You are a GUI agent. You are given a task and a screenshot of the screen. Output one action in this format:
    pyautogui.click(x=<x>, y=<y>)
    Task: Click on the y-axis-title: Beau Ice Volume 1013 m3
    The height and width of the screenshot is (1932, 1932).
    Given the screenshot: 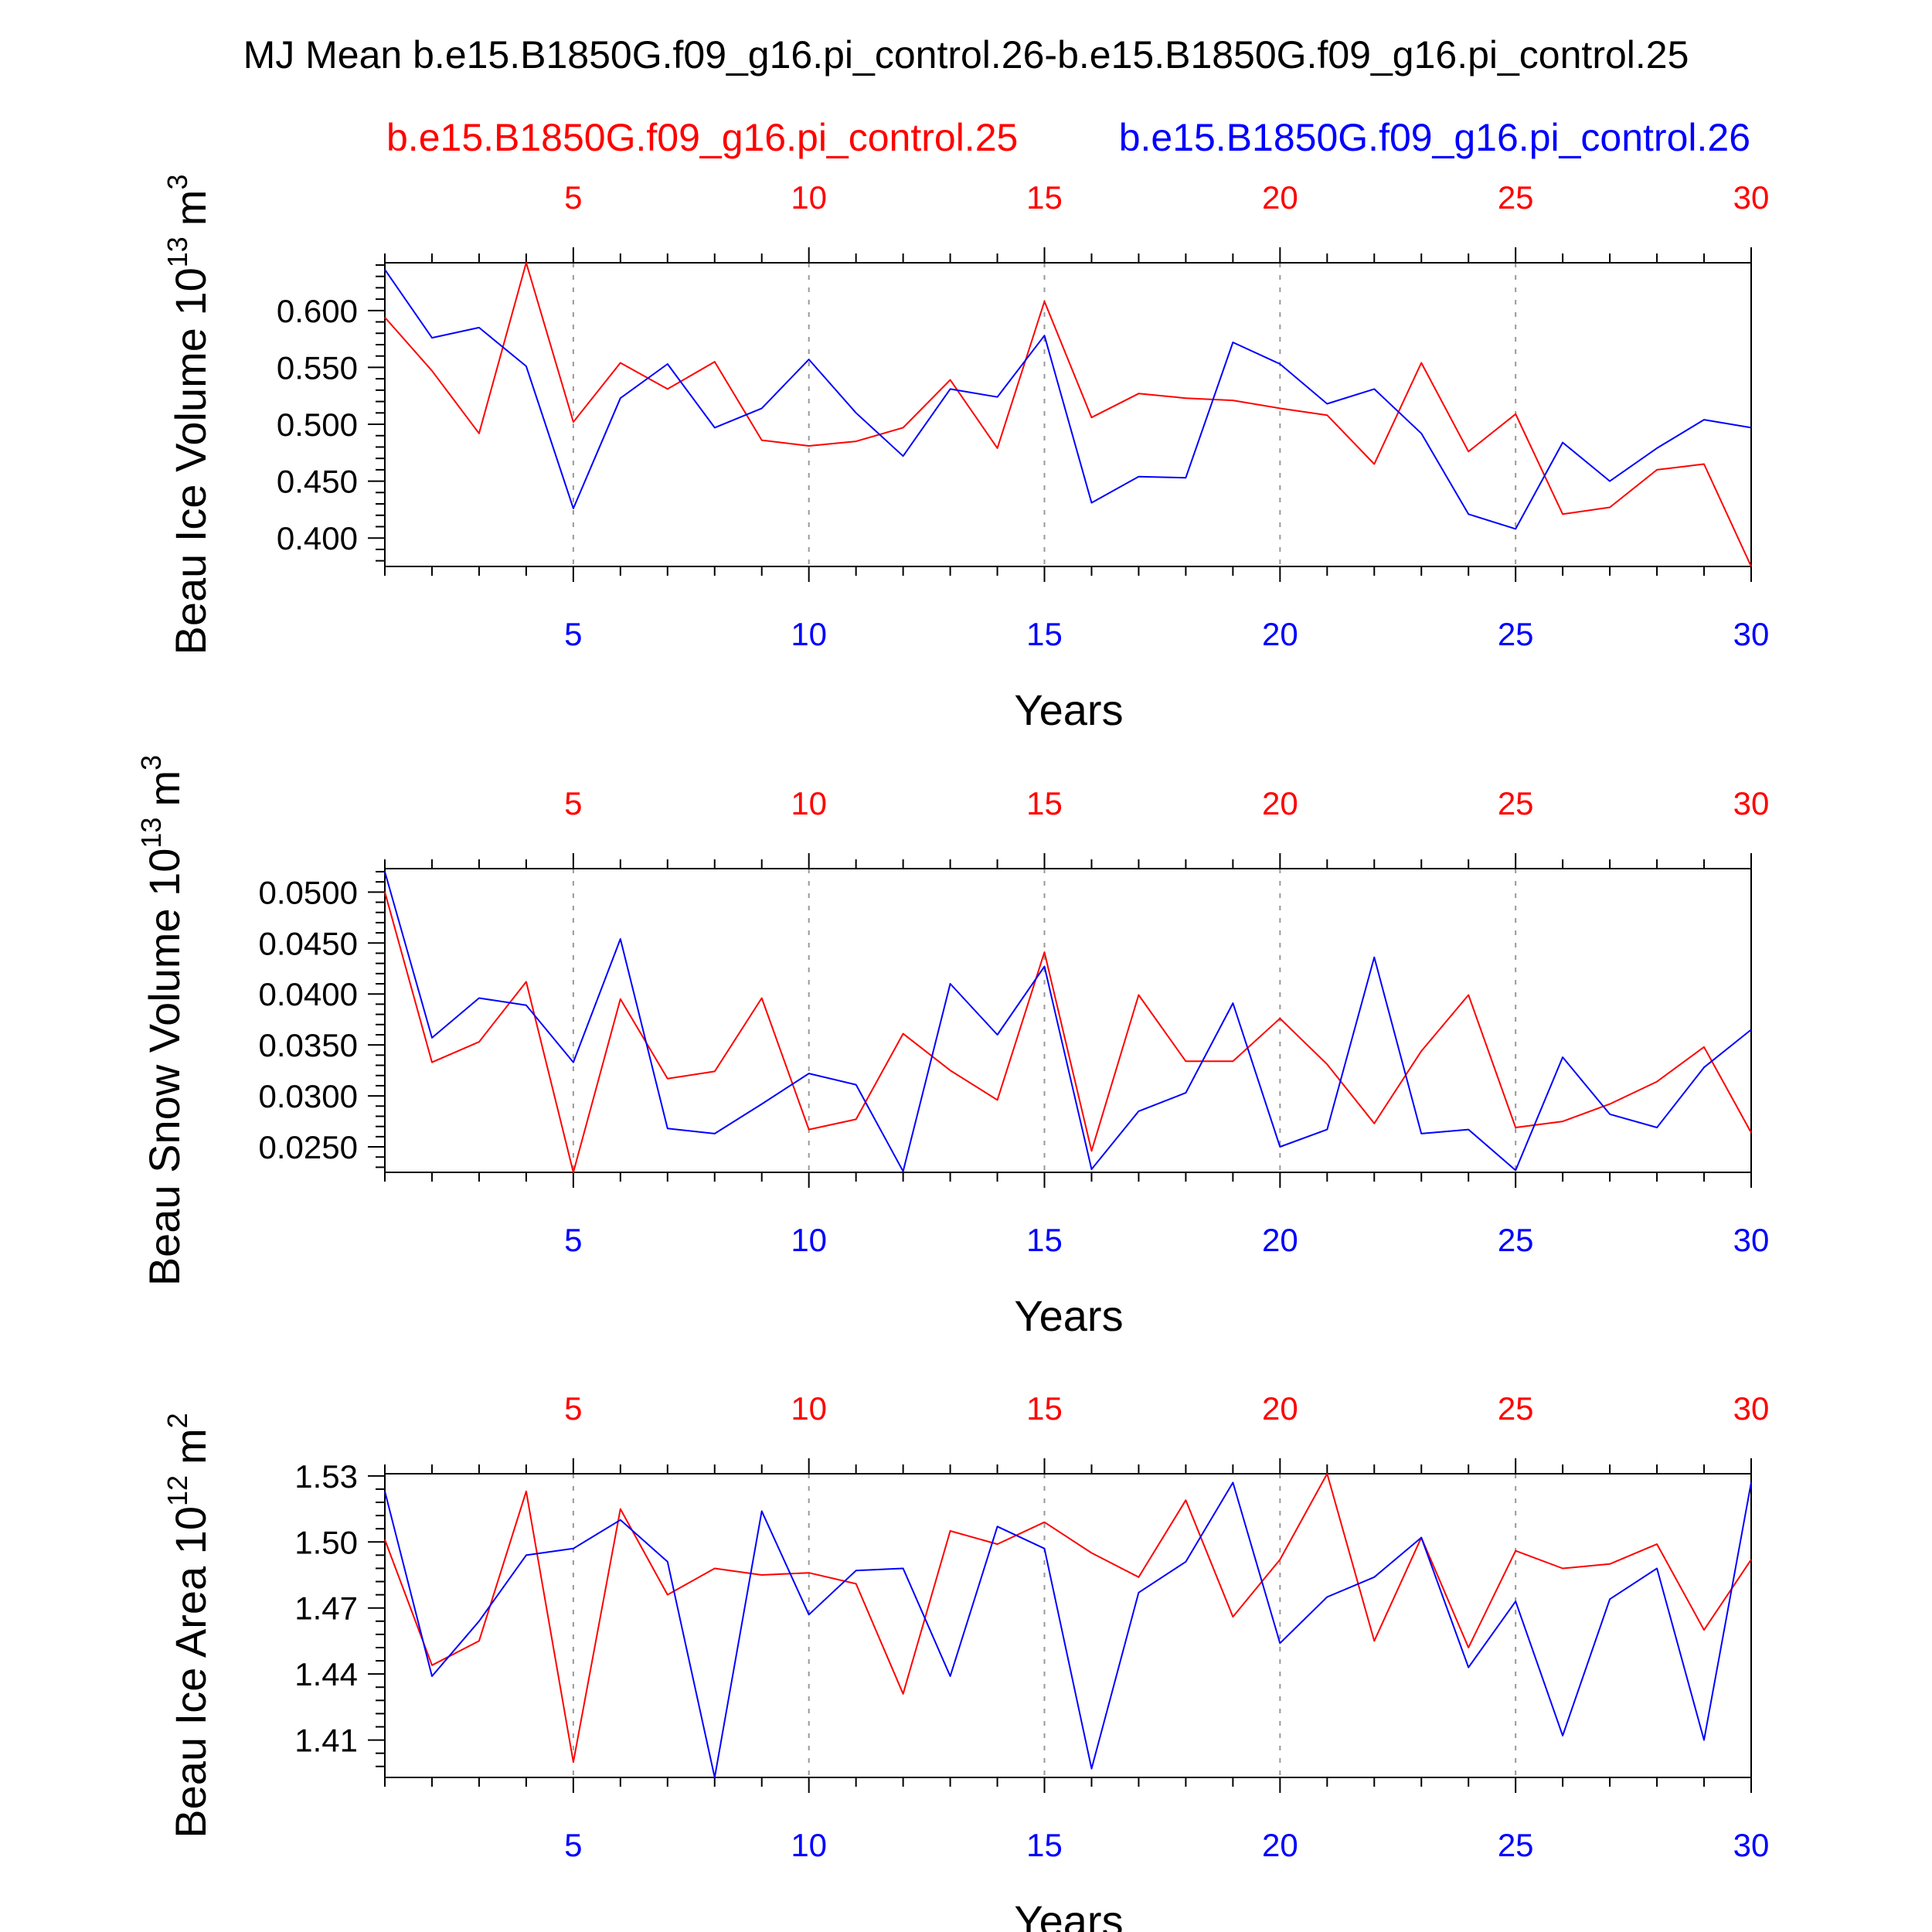 What is the action you would take?
    pyautogui.click(x=189, y=415)
    